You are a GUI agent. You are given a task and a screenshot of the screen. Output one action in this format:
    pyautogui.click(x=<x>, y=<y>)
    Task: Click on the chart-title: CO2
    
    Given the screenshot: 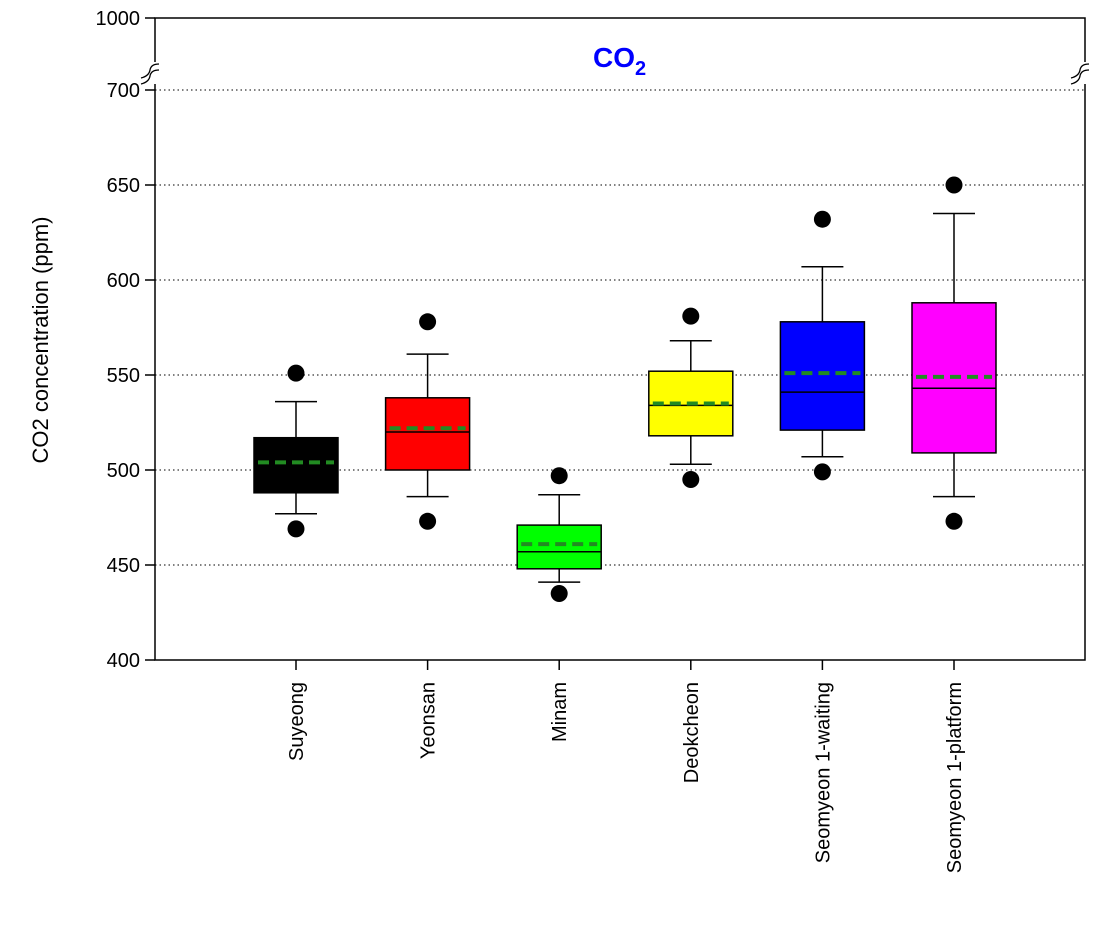 What is the action you would take?
    pyautogui.click(x=619, y=61)
    